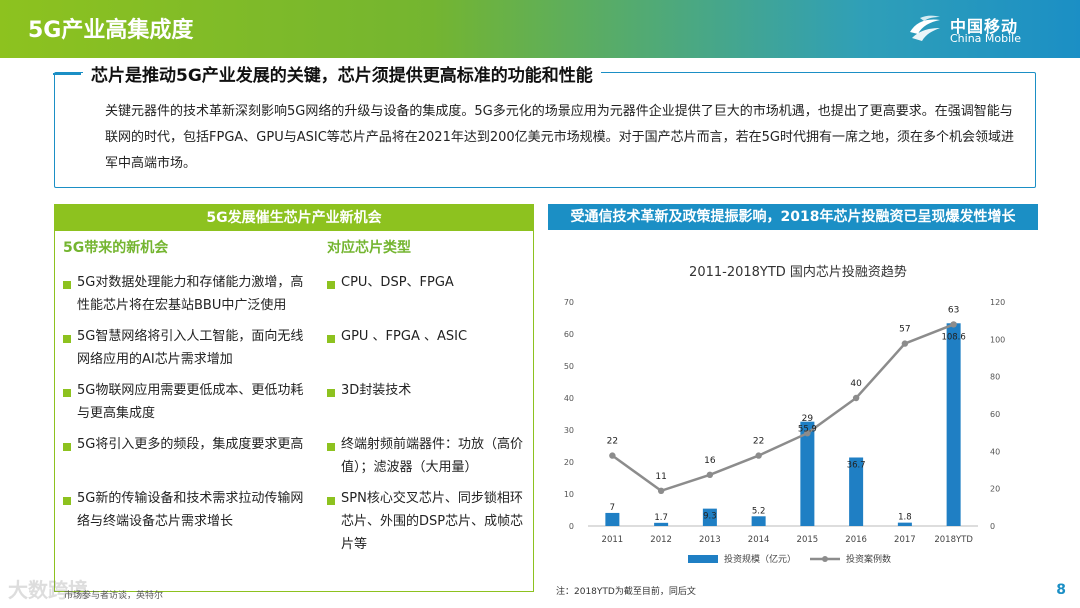 The image size is (1080, 608). I want to click on legend-line-label: 投资案例数, so click(868, 559).